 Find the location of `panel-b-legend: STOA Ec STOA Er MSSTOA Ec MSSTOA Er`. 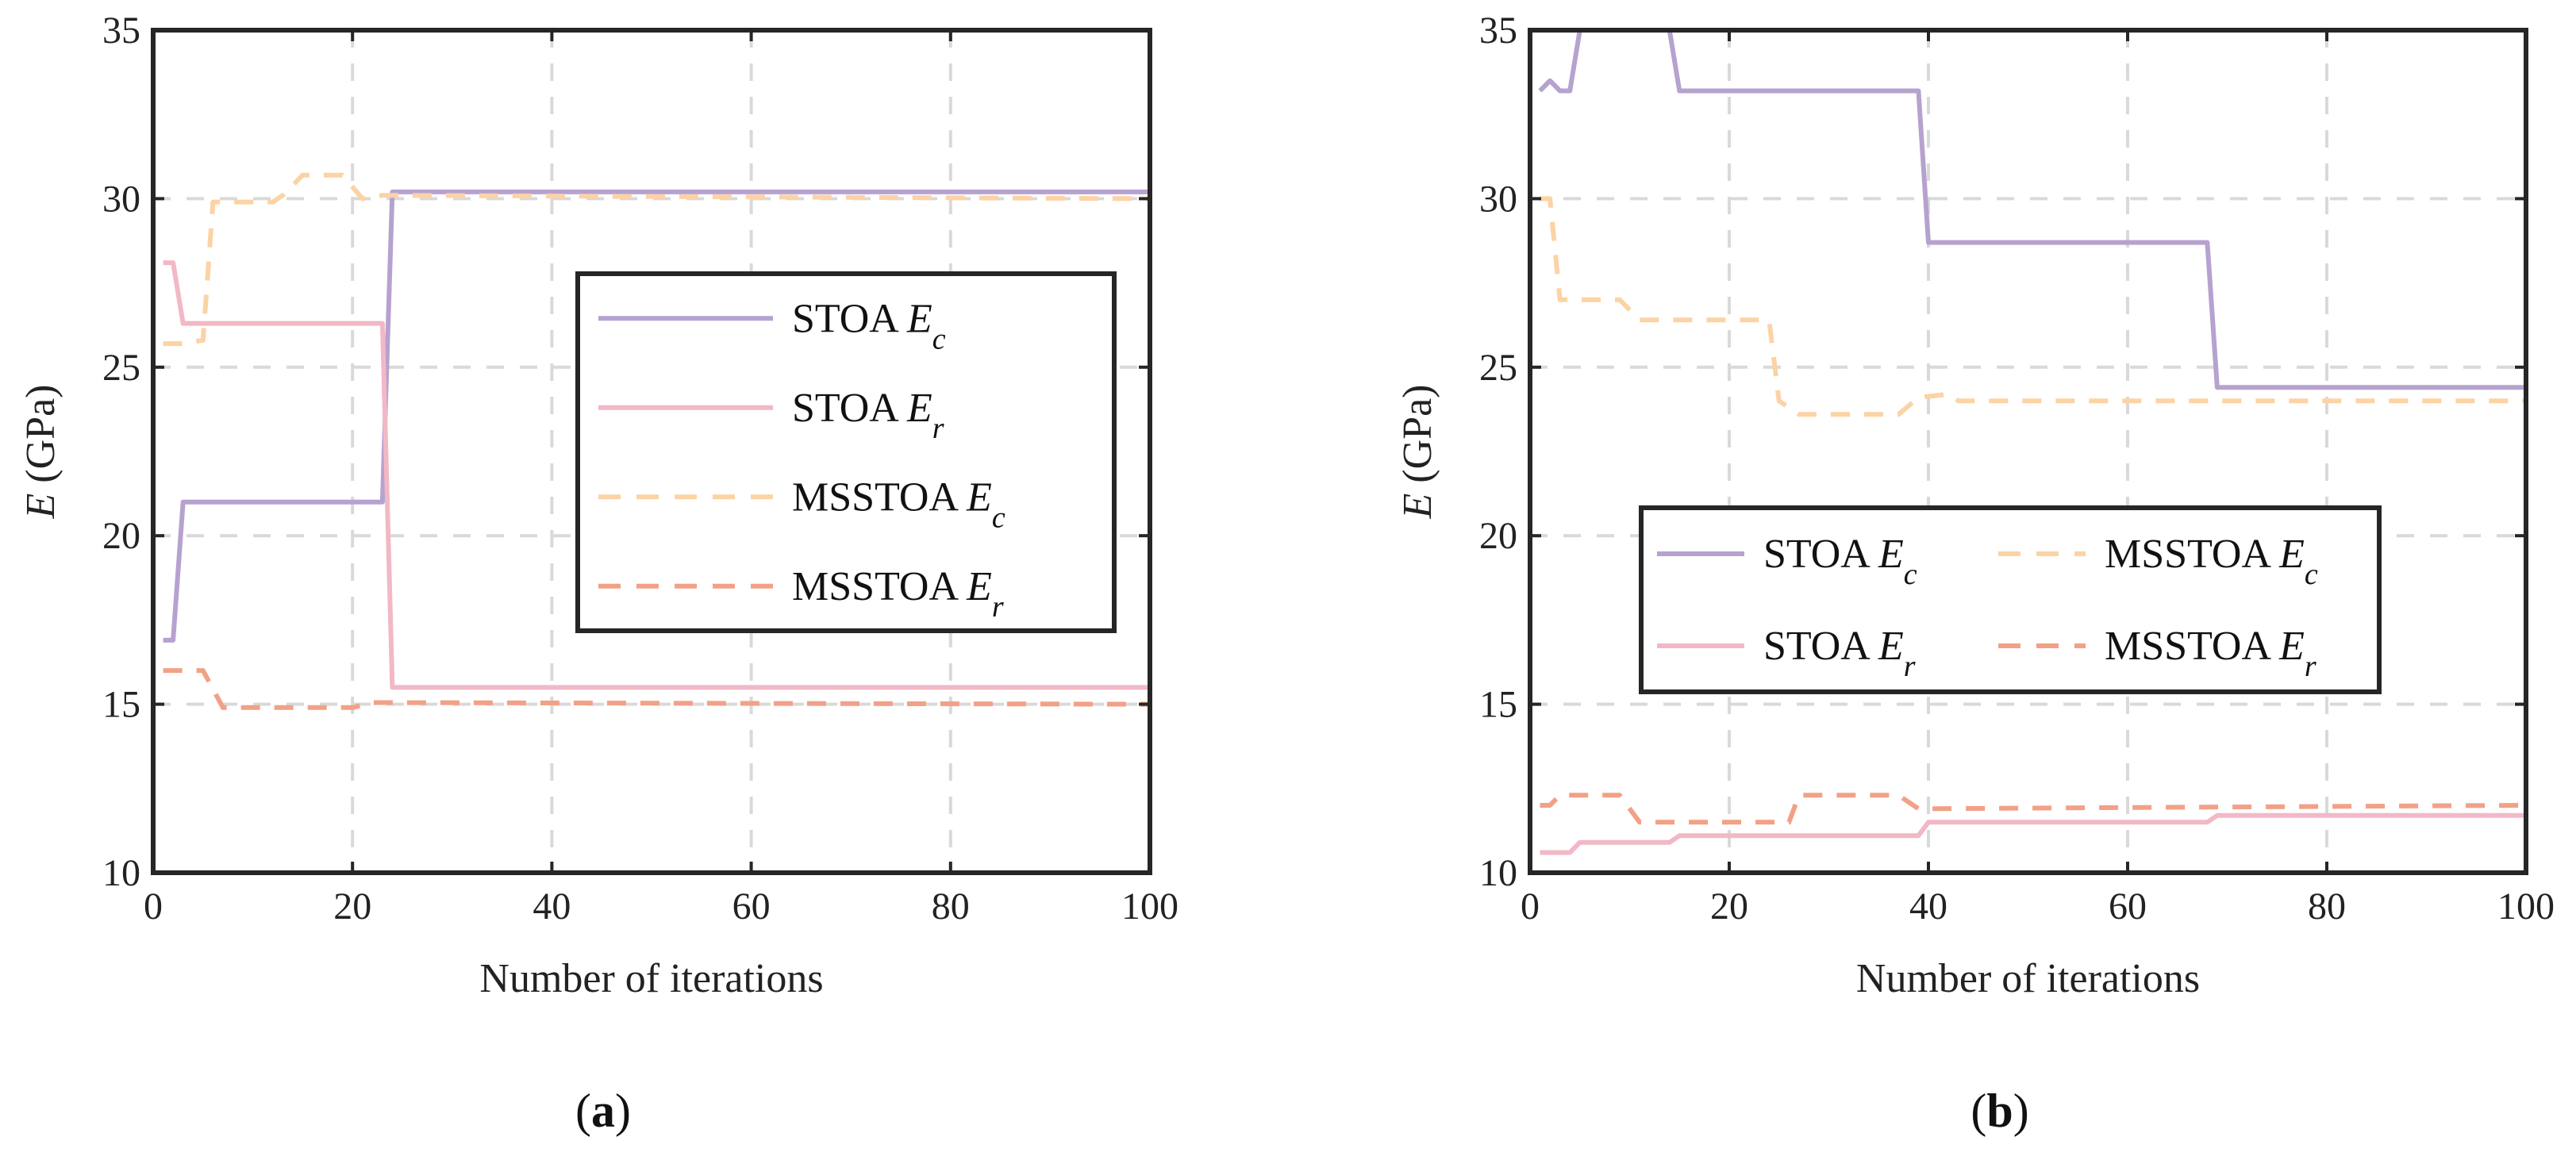

panel-b-legend: STOA Ec STOA Er MSSTOA Ec MSSTOA Er is located at coordinates (2010, 599).